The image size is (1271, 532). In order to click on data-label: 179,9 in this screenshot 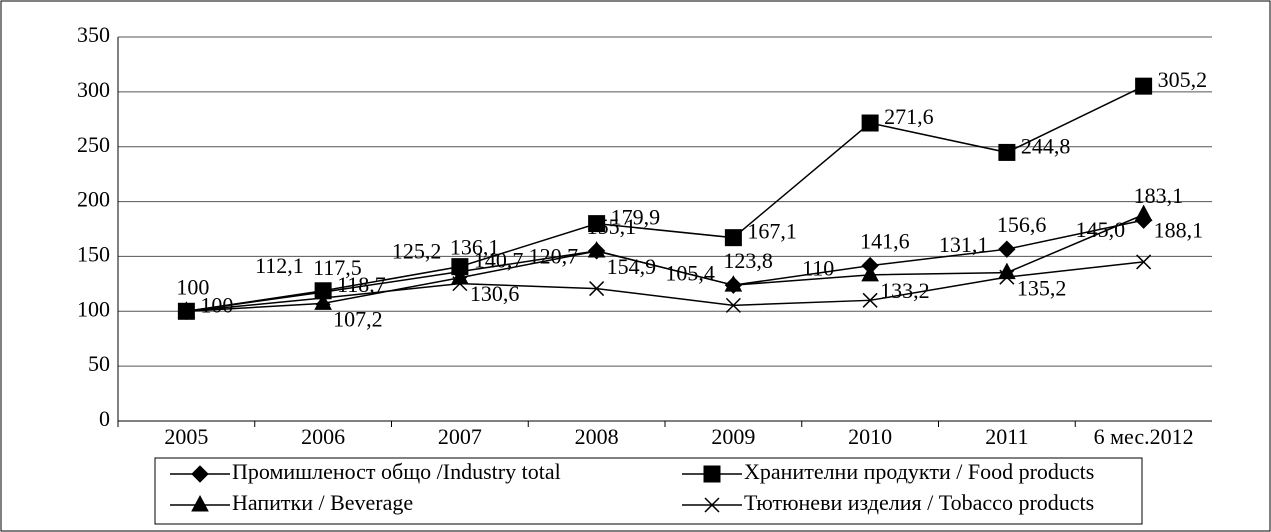, I will do `click(636, 217)`.